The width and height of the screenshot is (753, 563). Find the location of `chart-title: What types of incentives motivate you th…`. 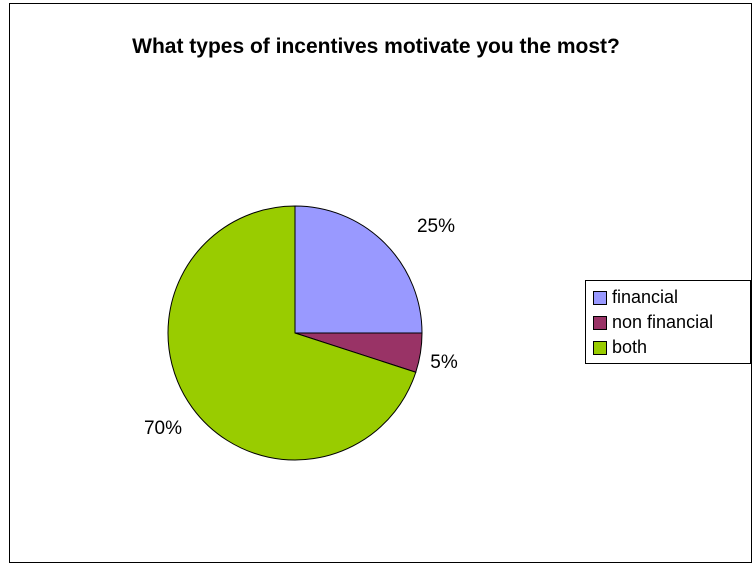

chart-title: What types of incentives motivate you th… is located at coordinates (376, 46).